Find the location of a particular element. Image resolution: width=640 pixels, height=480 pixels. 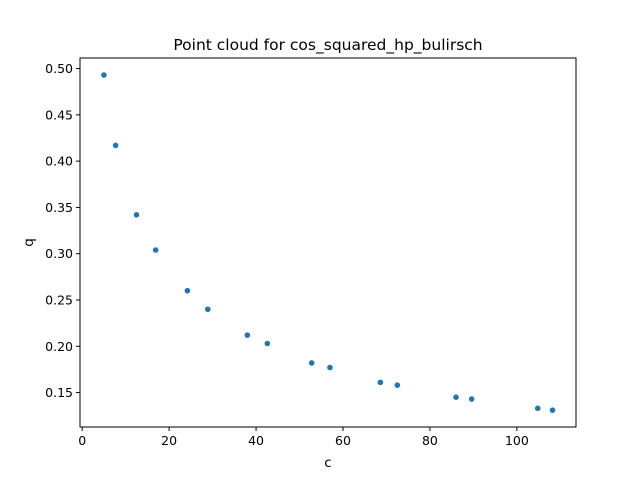

x-tick-label: 20 is located at coordinates (169, 440).